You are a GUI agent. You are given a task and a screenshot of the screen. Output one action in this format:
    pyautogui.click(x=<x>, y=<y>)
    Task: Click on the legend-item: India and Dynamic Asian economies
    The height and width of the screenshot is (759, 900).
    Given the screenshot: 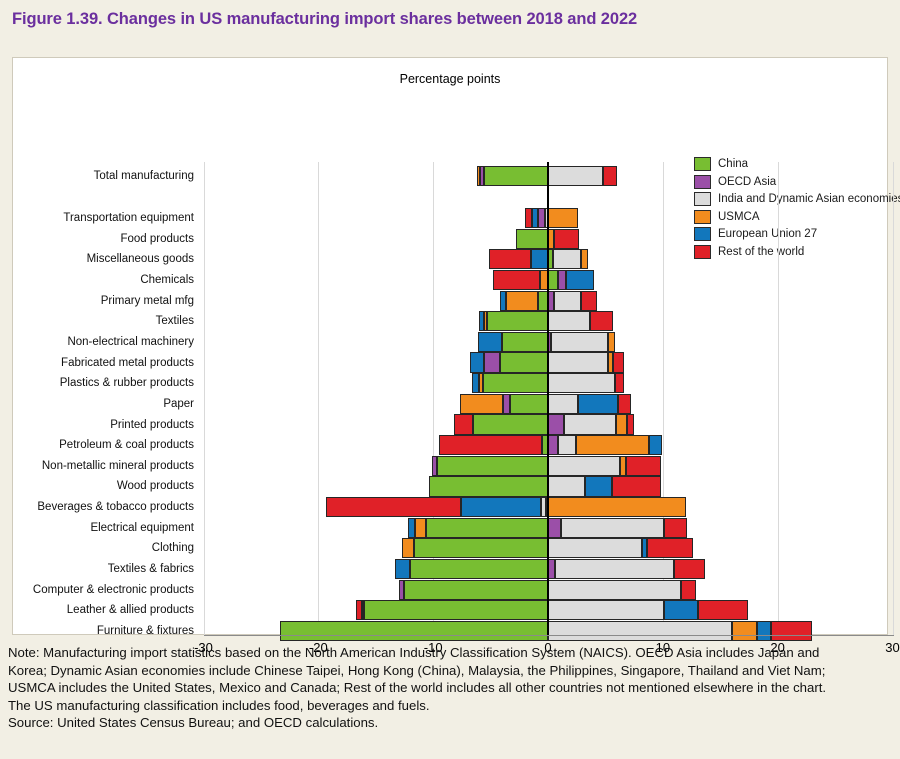 What is the action you would take?
    pyautogui.click(x=797, y=199)
    